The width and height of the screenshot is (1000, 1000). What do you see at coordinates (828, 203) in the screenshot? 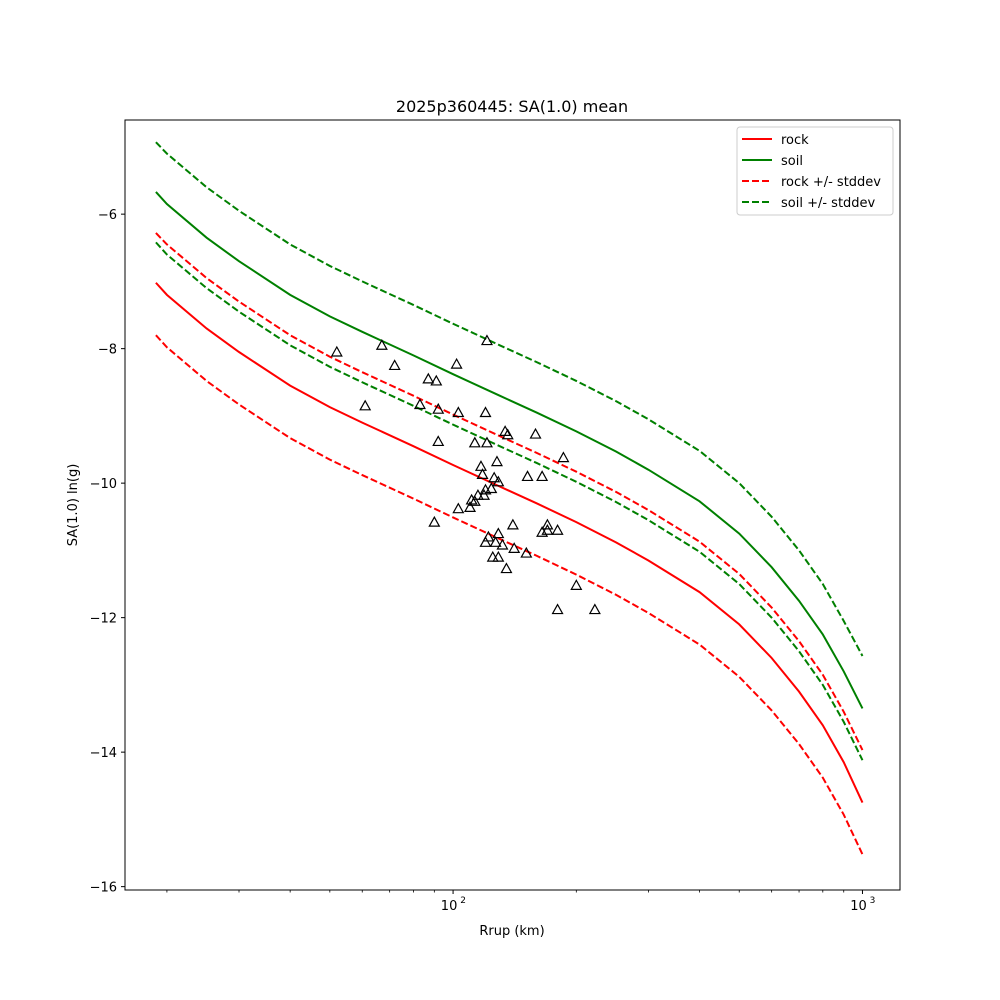
I see `legend-label: soil +/- stddev` at bounding box center [828, 203].